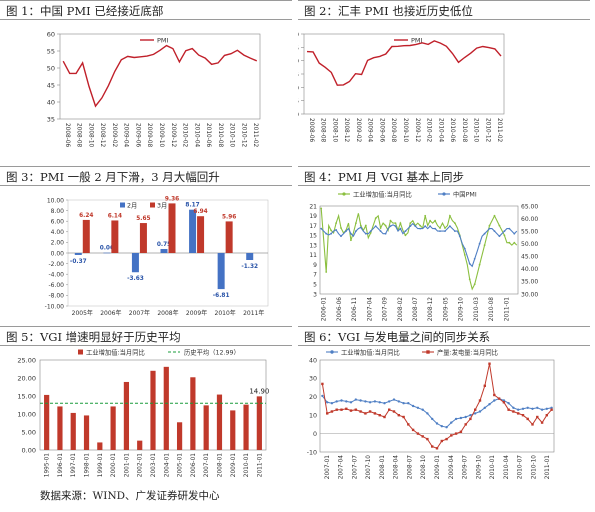 The height and width of the screenshot is (512, 595). Describe the element at coordinates (465, 193) in the screenshot. I see `legend-label: 中国PMI` at that location.